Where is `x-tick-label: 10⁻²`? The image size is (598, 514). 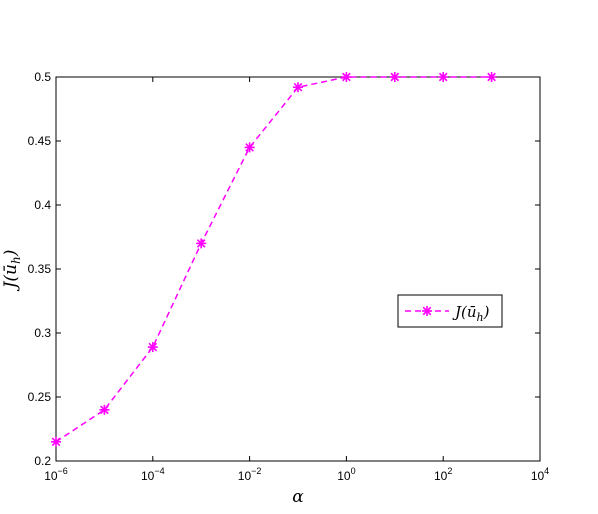
x-tick-label: 10⁻² is located at coordinates (250, 474).